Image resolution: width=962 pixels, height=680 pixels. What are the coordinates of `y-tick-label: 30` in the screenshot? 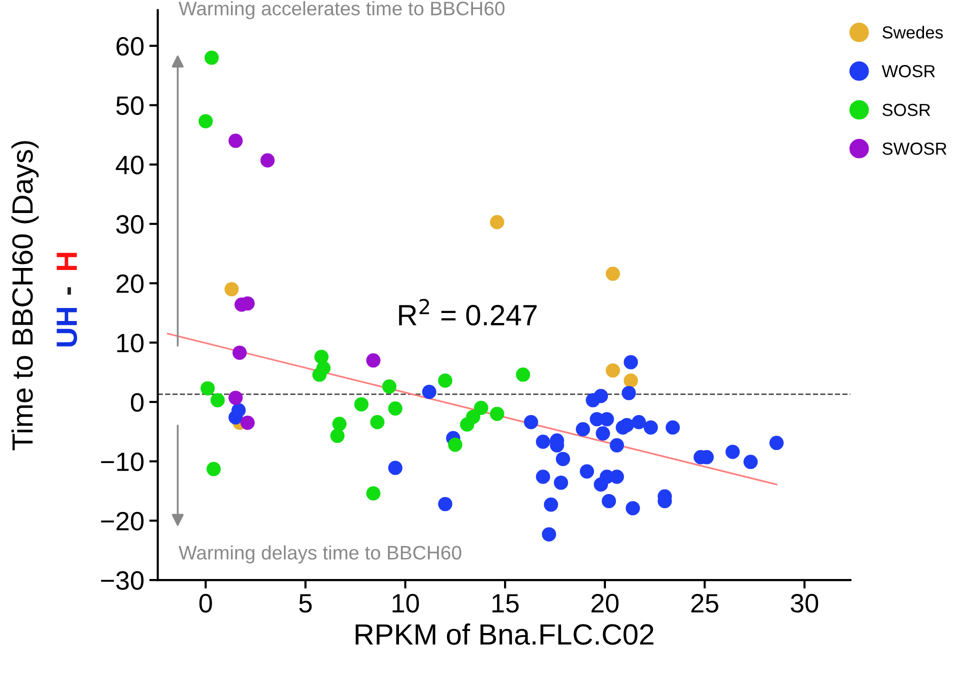 It's located at (130, 224).